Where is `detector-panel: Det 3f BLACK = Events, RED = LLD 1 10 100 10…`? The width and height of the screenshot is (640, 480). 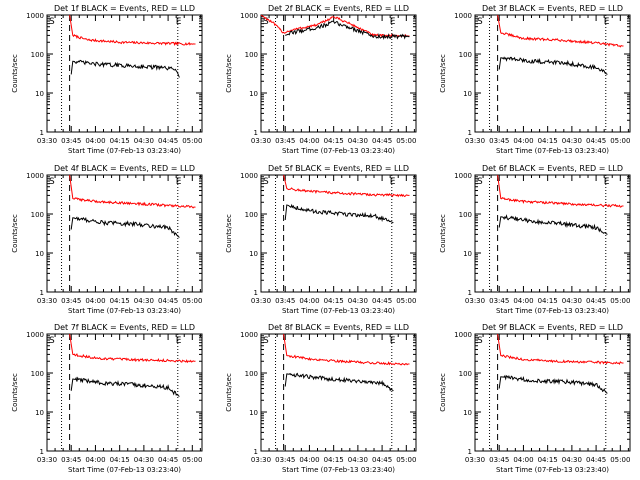 detector-panel: Det 3f BLACK = Events, RED = LLD 1 10 100 10… is located at coordinates (535, 79).